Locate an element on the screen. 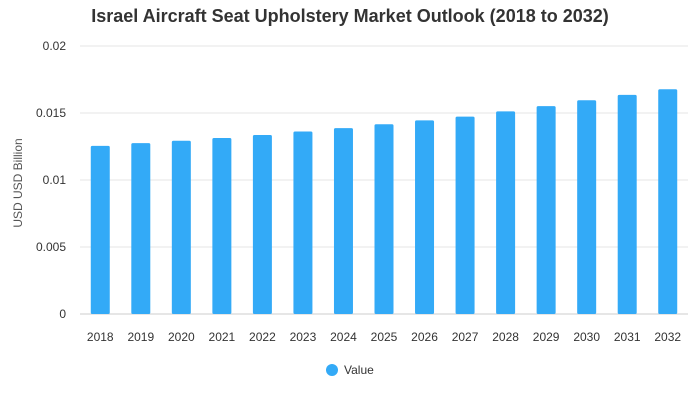  y-tick-label: 0 is located at coordinates (62, 314).